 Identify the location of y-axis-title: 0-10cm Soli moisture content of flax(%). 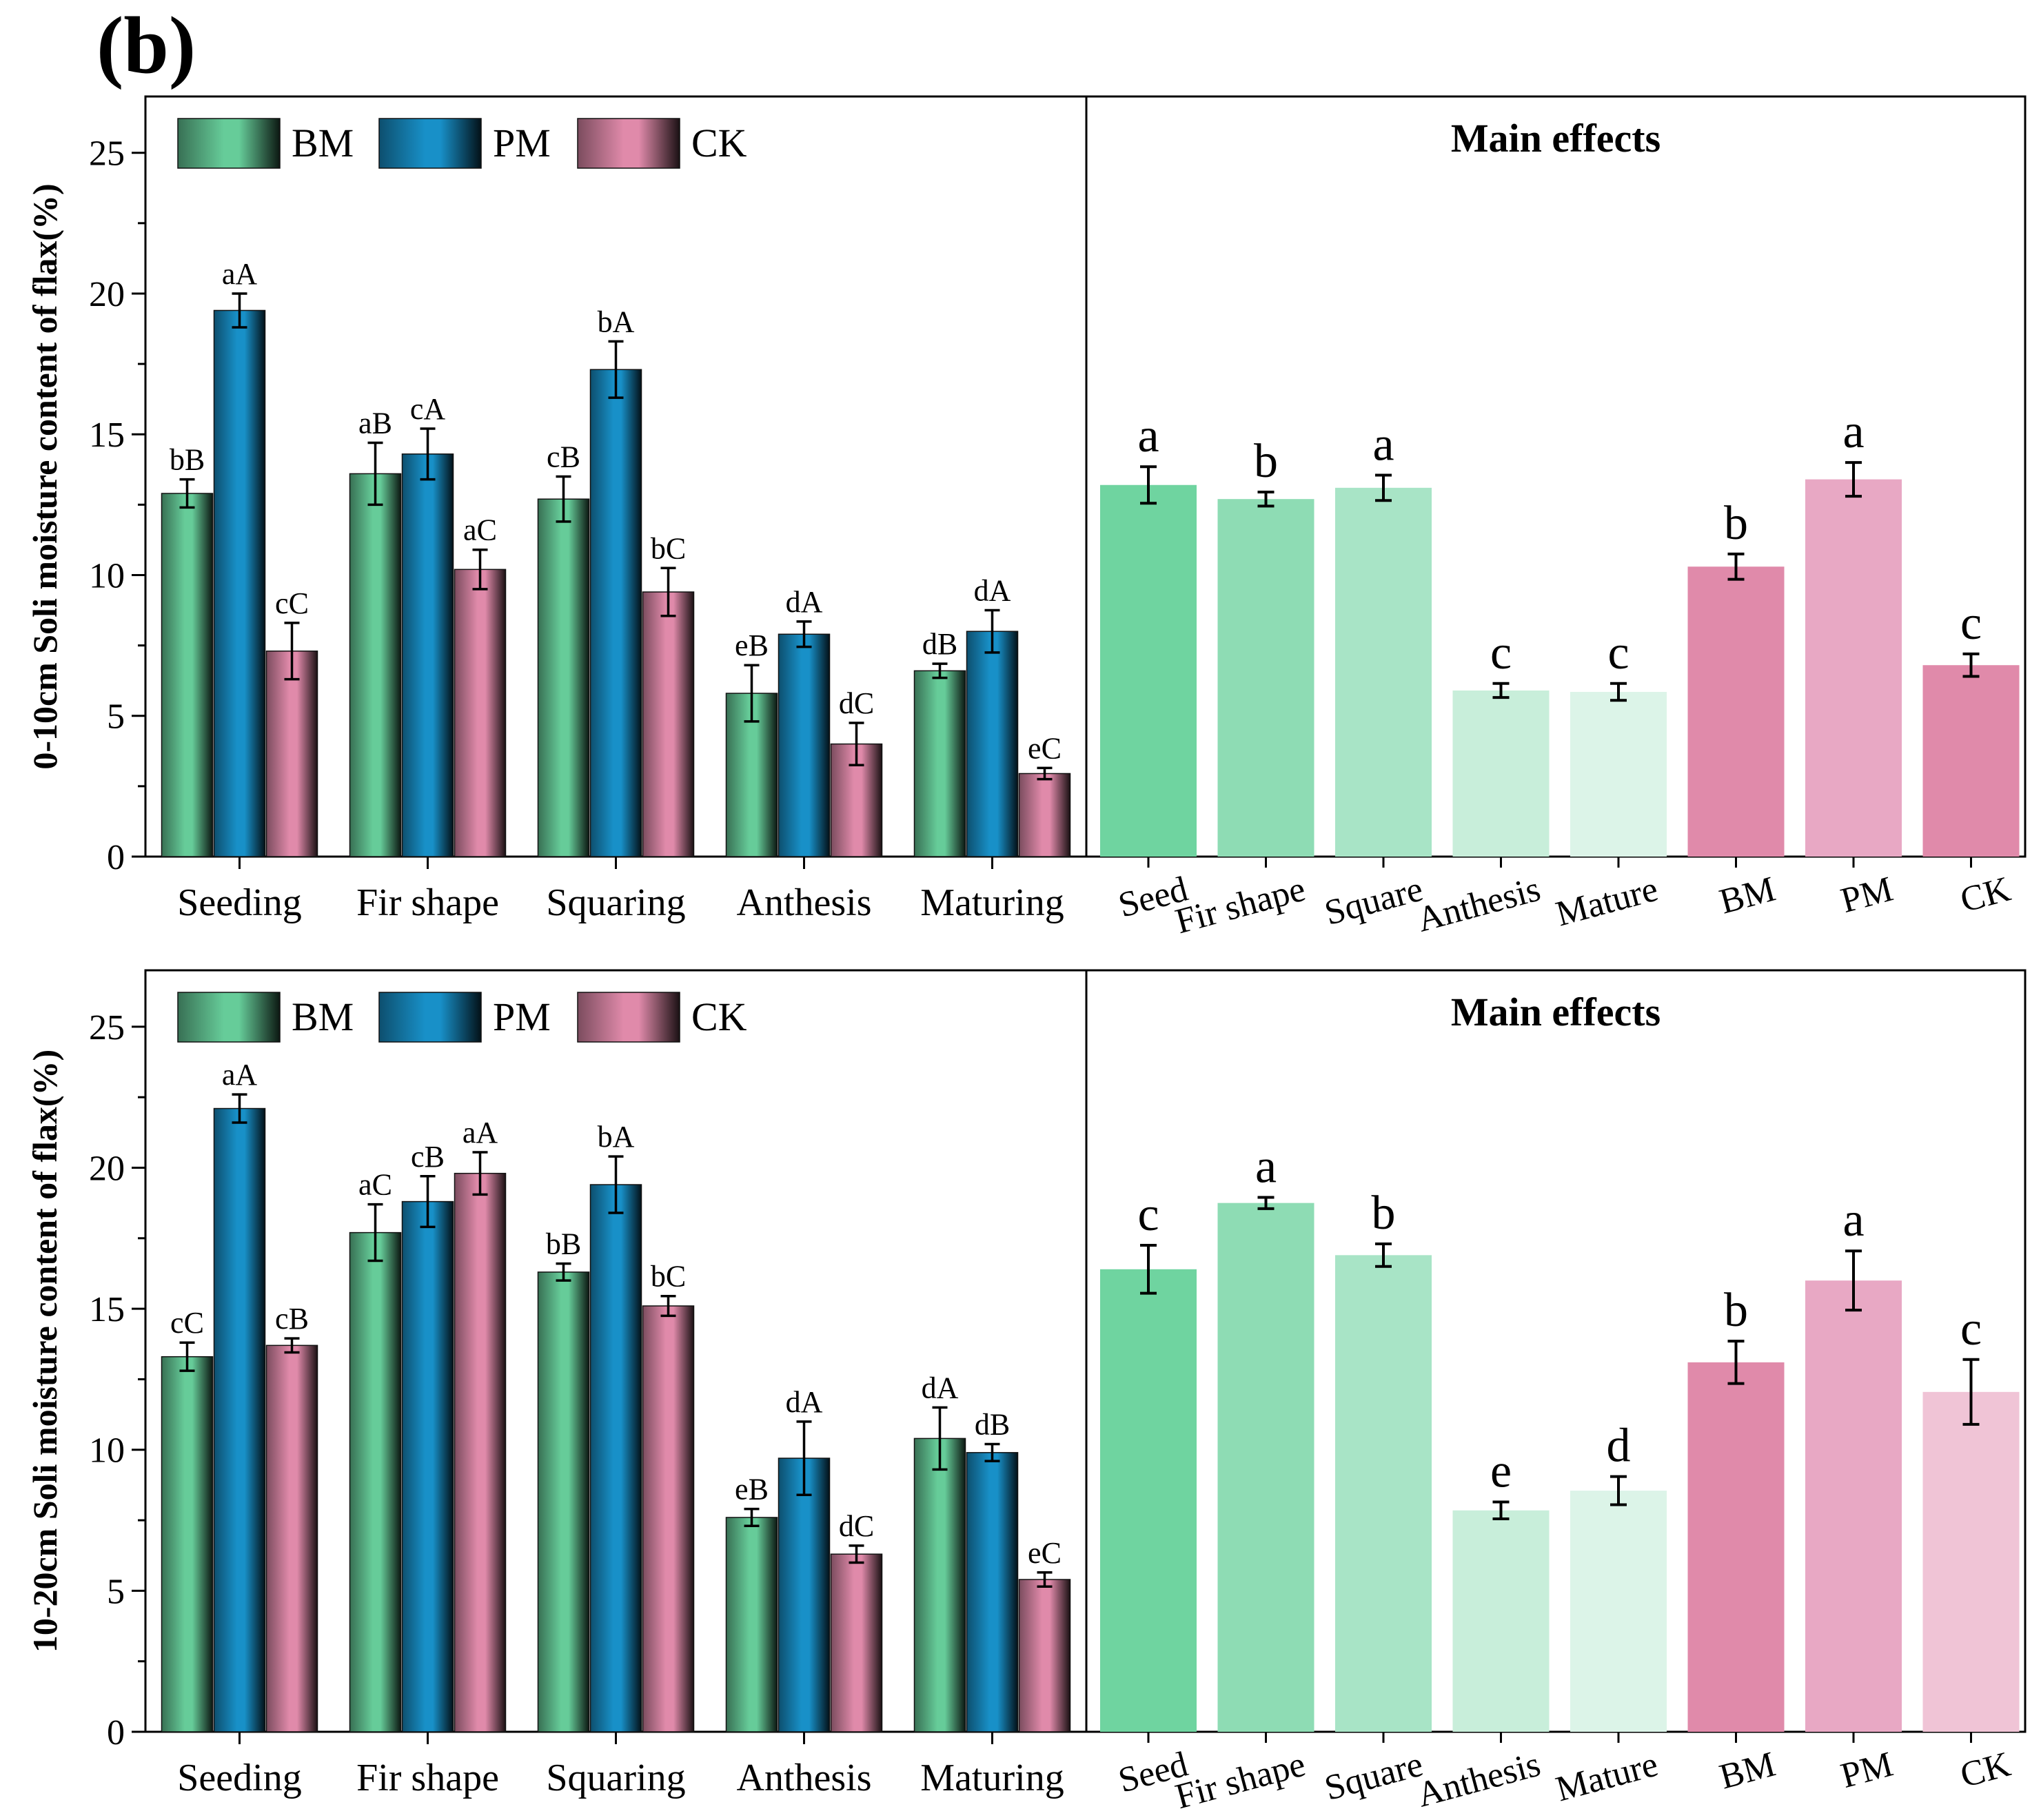
(45, 476).